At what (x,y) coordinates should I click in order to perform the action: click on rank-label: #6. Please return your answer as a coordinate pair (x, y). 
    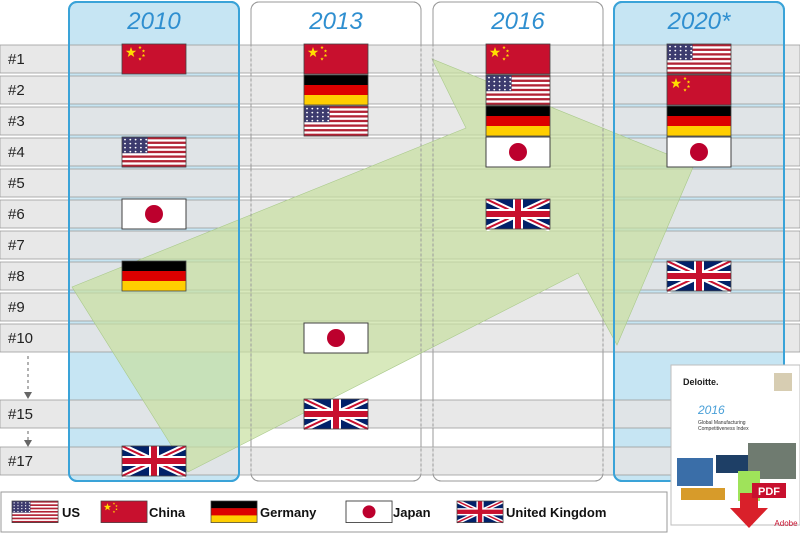
    Looking at the image, I should click on (16, 214).